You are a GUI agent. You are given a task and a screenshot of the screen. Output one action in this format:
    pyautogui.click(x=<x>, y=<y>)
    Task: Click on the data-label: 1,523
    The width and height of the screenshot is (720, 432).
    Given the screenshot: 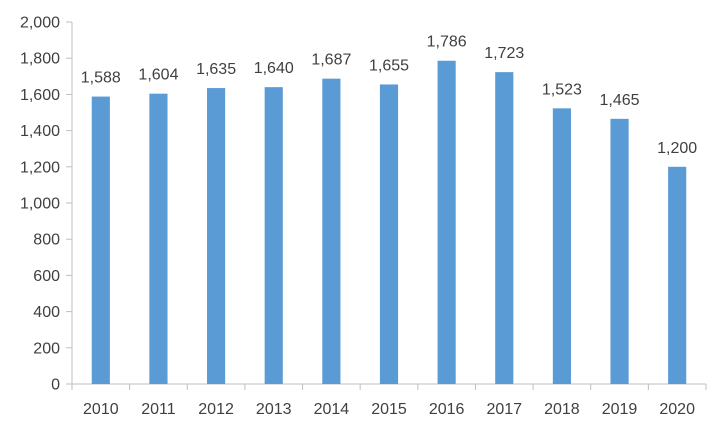 What is the action you would take?
    pyautogui.click(x=562, y=89)
    